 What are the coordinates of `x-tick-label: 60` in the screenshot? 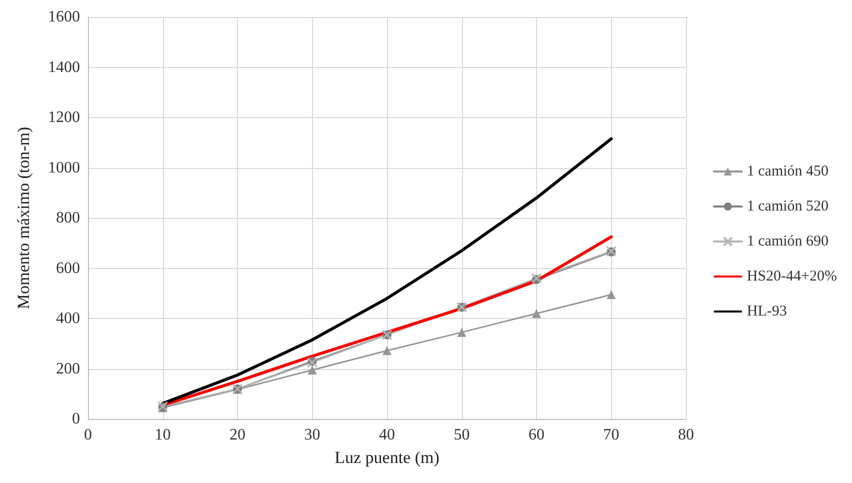 It's located at (536, 435).